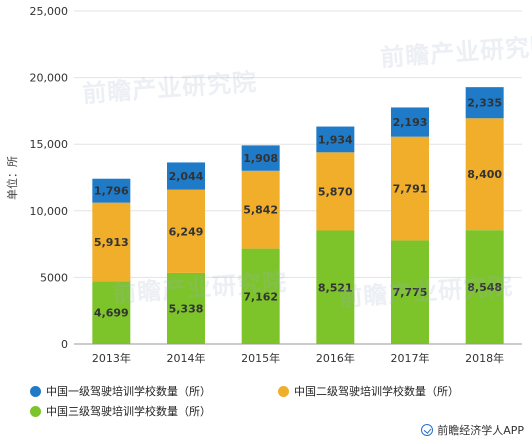 Image resolution: width=532 pixels, height=444 pixels. Describe the element at coordinates (335, 358) in the screenshot. I see `x-tick-label: 2016年` at that location.